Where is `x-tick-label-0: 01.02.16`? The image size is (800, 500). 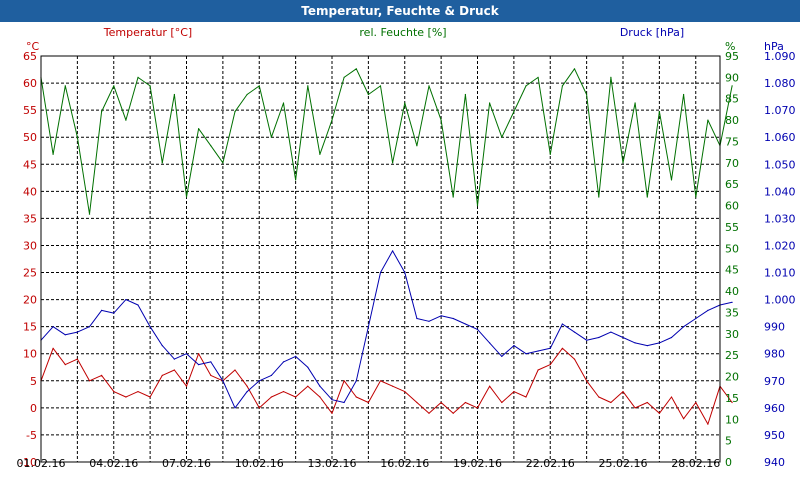 x-tick-label-0: 01.02.16 is located at coordinates (41, 463).